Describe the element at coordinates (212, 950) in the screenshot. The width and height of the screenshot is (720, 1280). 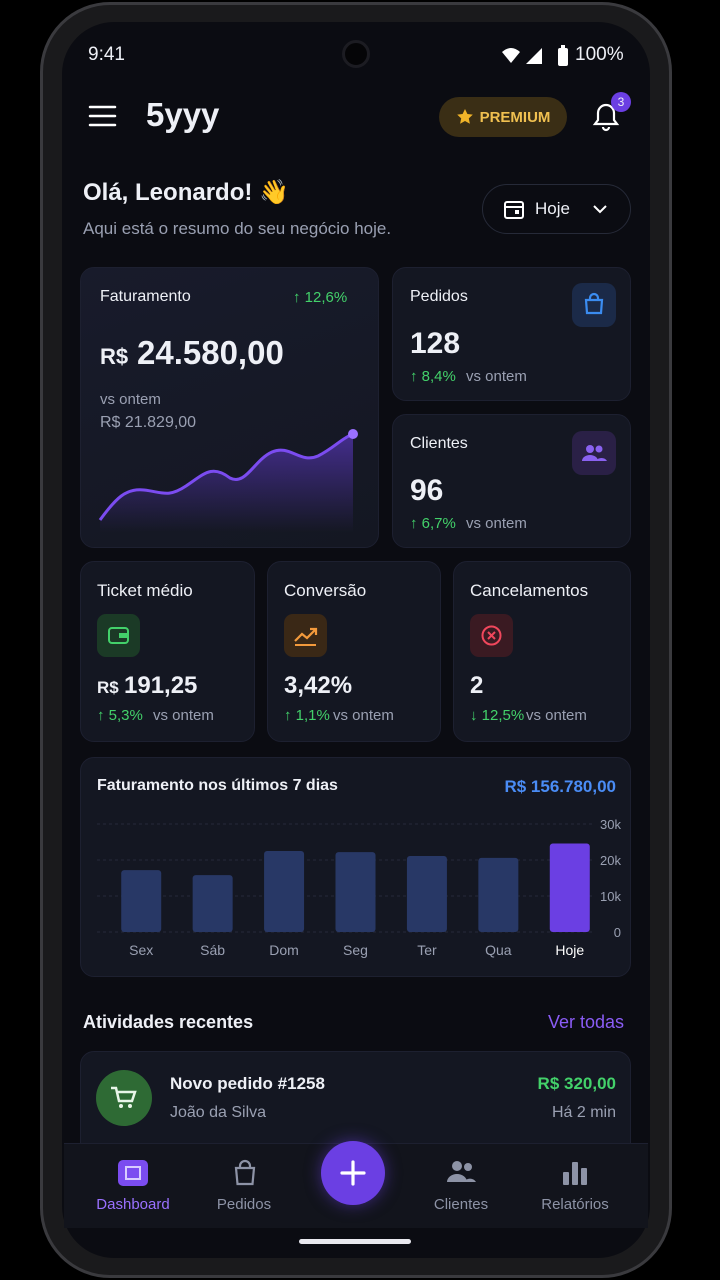
I see `x-tick-label: Sáb` at that location.